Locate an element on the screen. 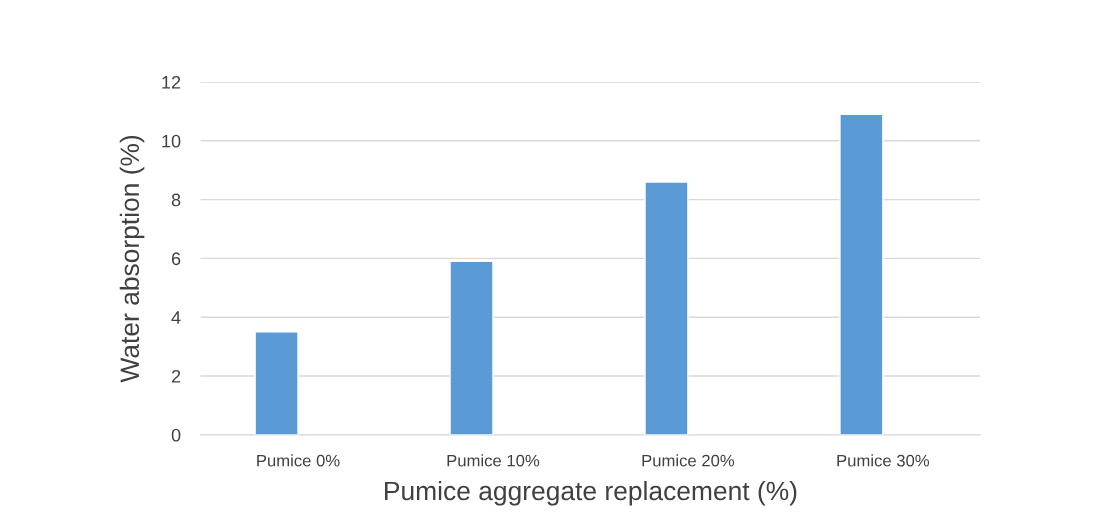 This screenshot has width=1114, height=529. x-tick-label: Pumice 30% is located at coordinates (883, 460).